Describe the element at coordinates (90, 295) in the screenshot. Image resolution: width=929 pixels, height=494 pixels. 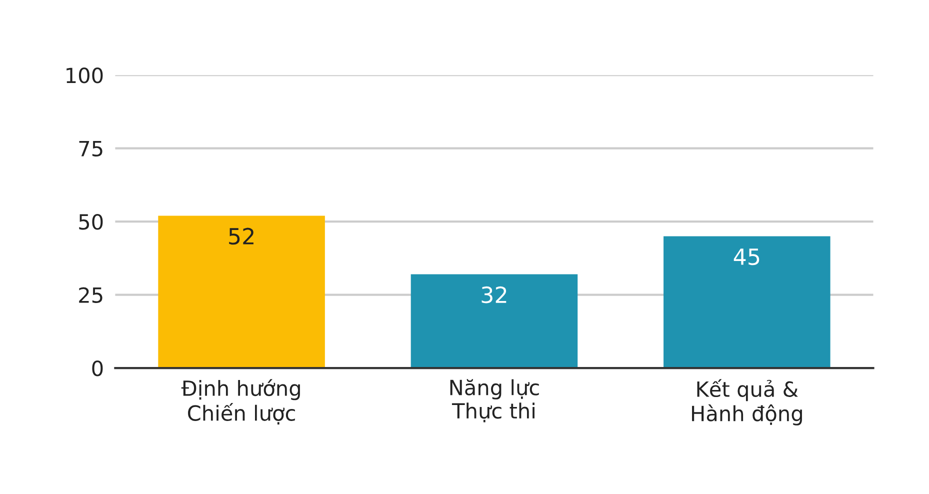
I see `y-tick-label: 25` at that location.